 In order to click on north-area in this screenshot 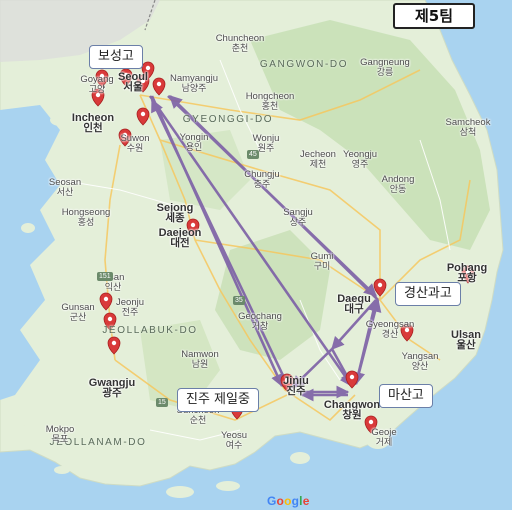, I will do `click(80, 31)`.